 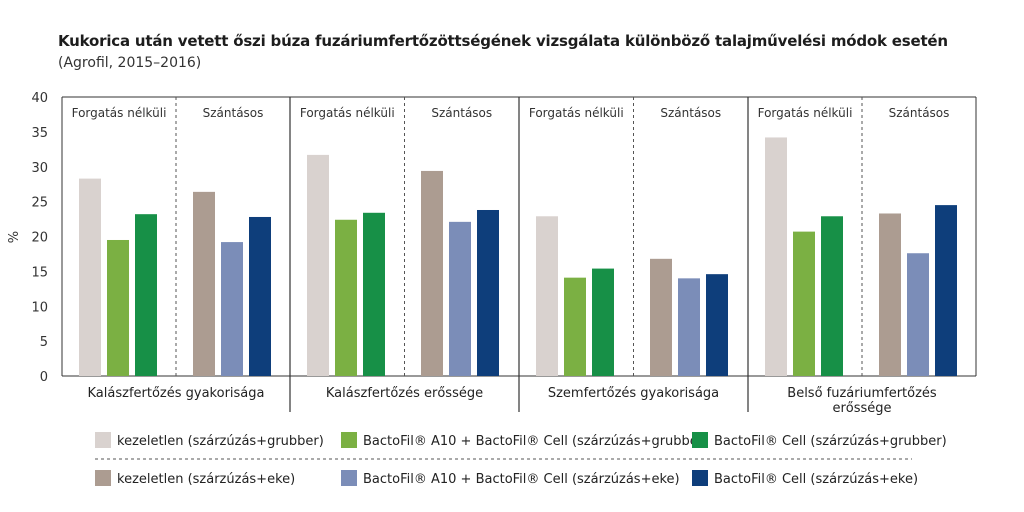 What do you see at coordinates (130, 63) in the screenshot?
I see `chart-subtitle: (Agrofil, 2015–2016)` at bounding box center [130, 63].